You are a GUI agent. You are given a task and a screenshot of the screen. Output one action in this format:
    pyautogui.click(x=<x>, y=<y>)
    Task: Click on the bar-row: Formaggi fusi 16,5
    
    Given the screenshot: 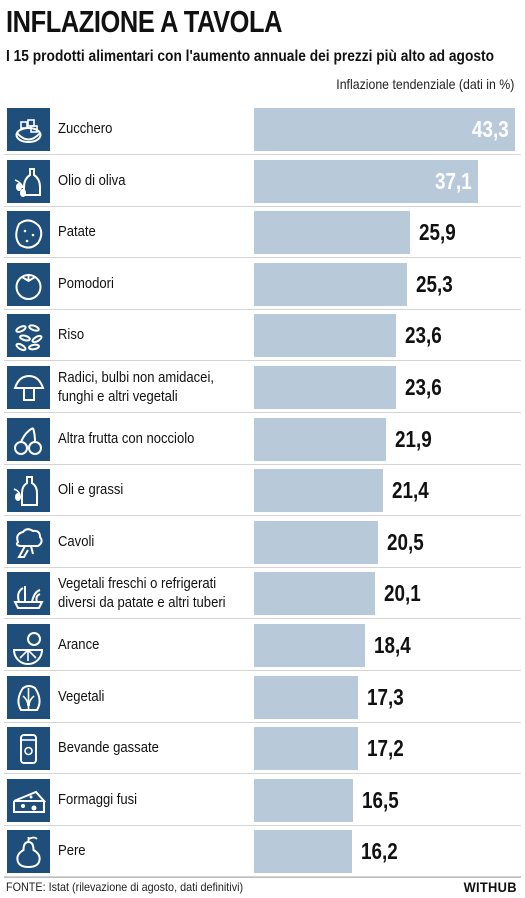 What is the action you would take?
    pyautogui.click(x=262, y=800)
    